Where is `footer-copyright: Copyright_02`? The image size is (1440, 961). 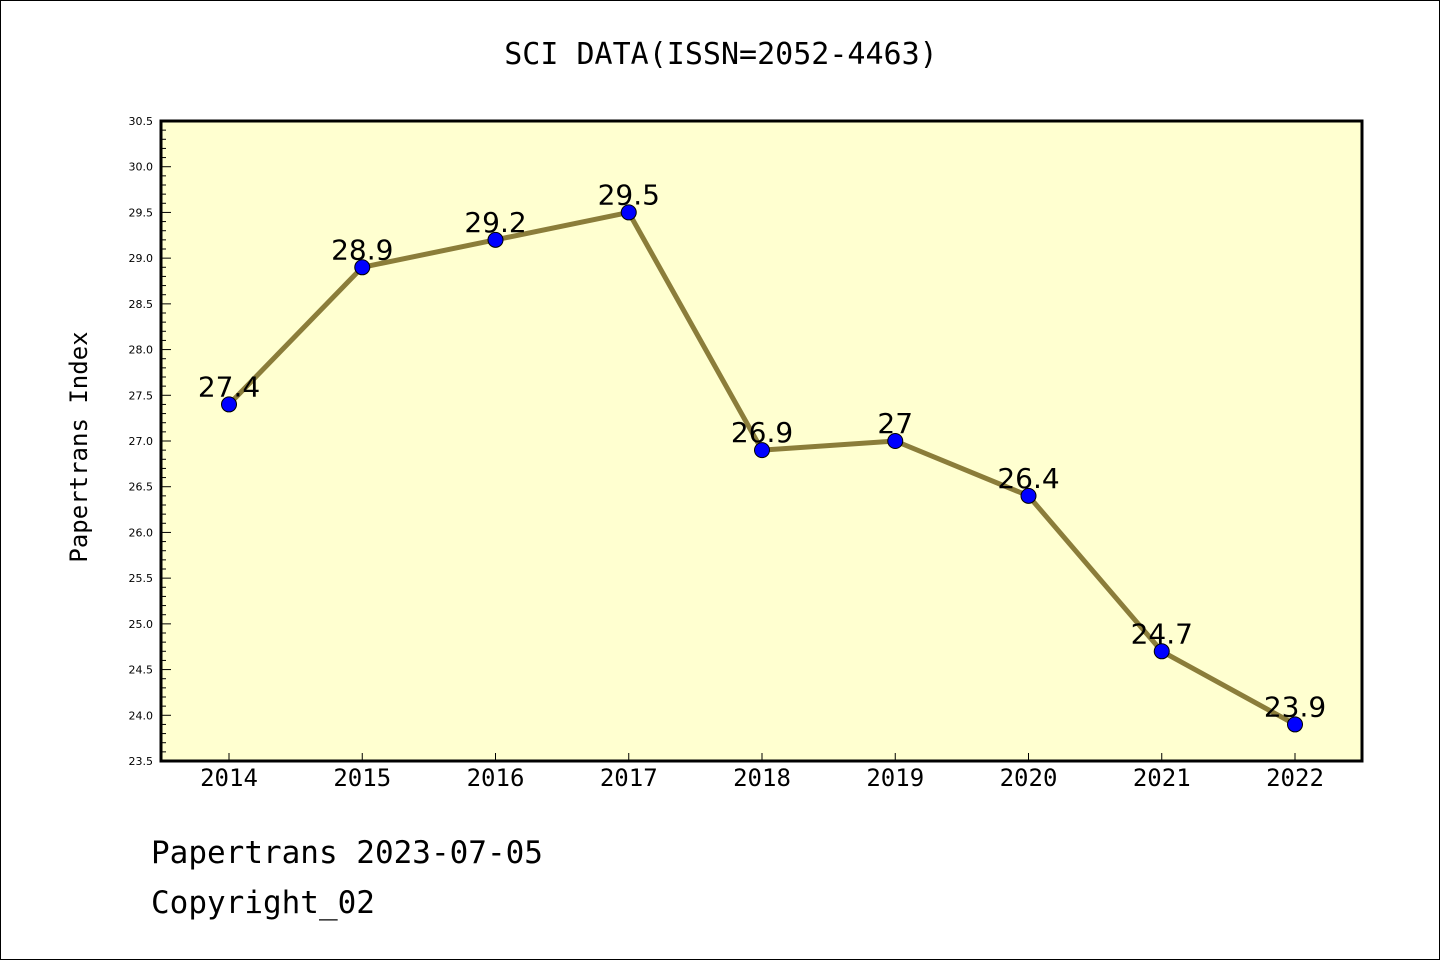
footer-copyright: Copyright_02 is located at coordinates (263, 903).